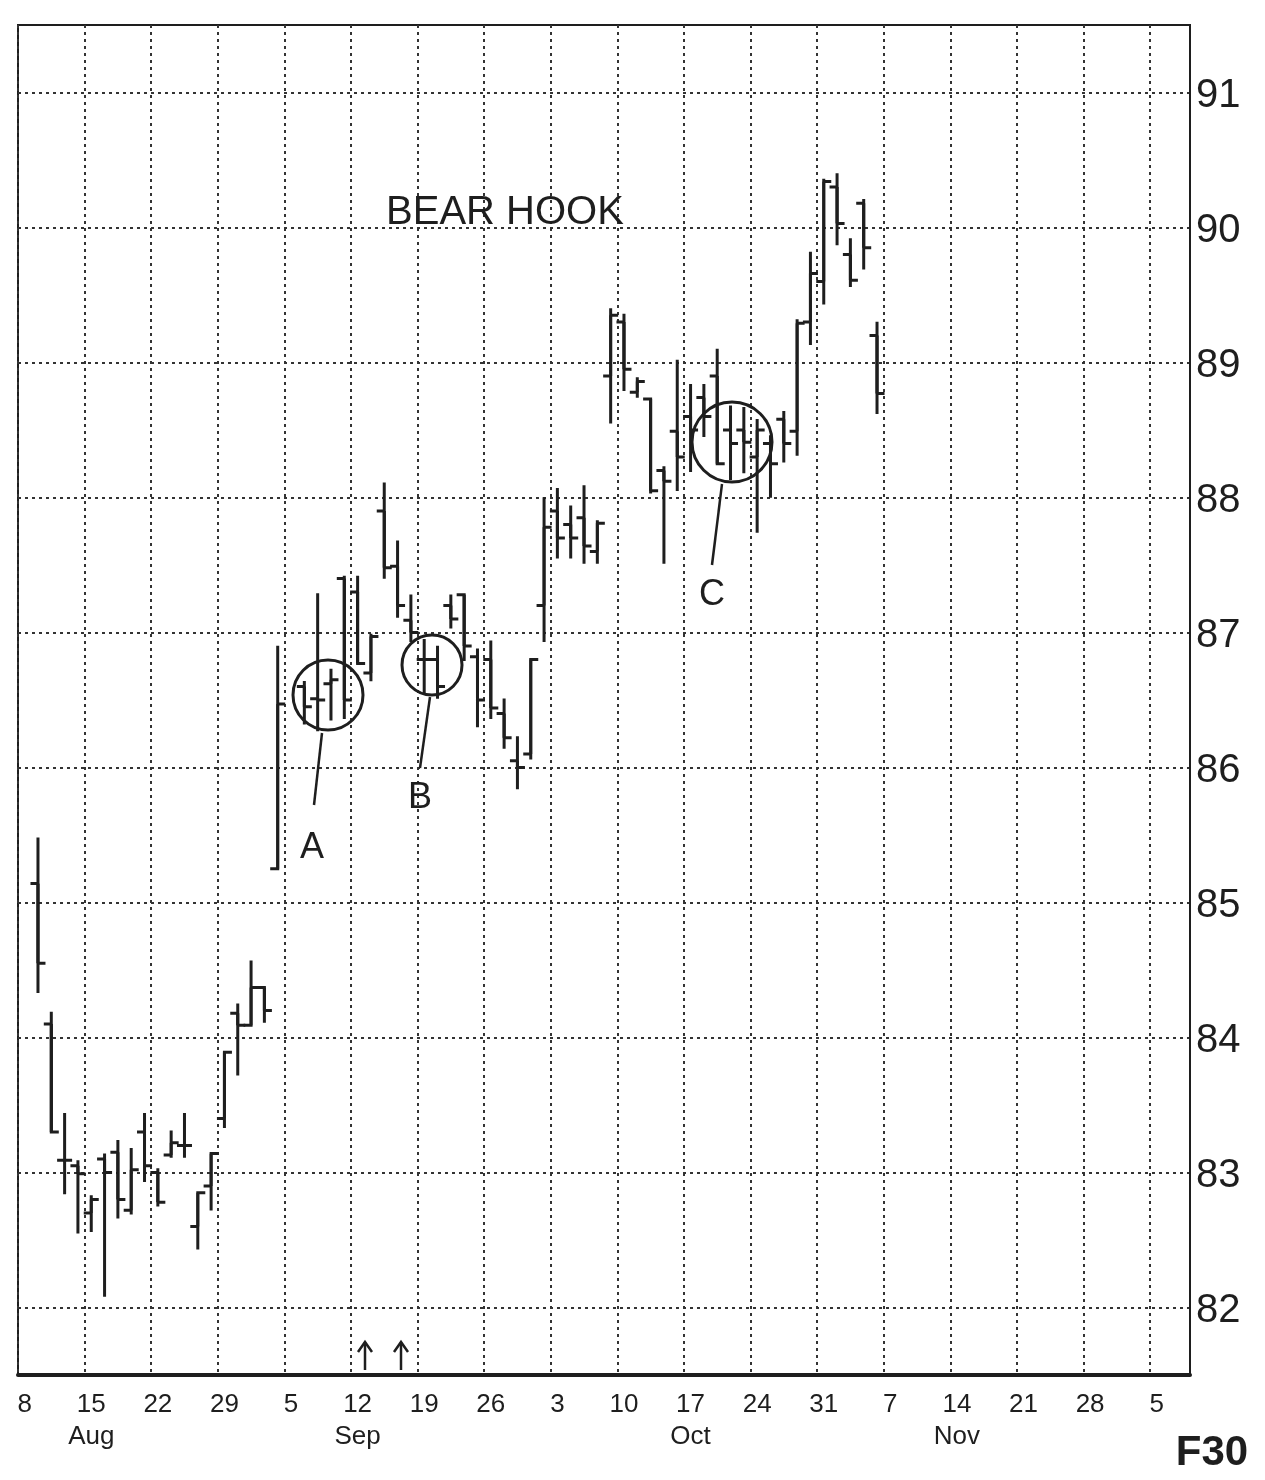  What do you see at coordinates (1218, 1172) in the screenshot?
I see `y-tick-label: 83` at bounding box center [1218, 1172].